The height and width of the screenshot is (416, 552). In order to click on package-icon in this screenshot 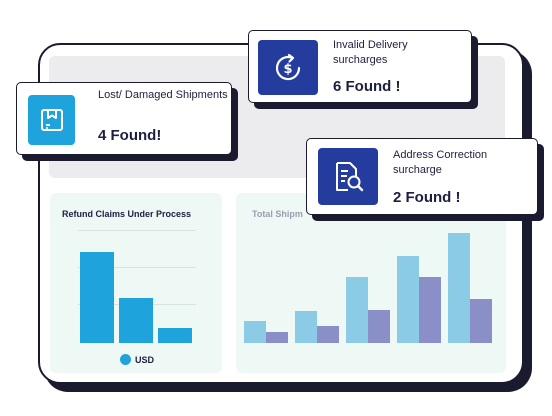, I will do `click(51, 120)`.